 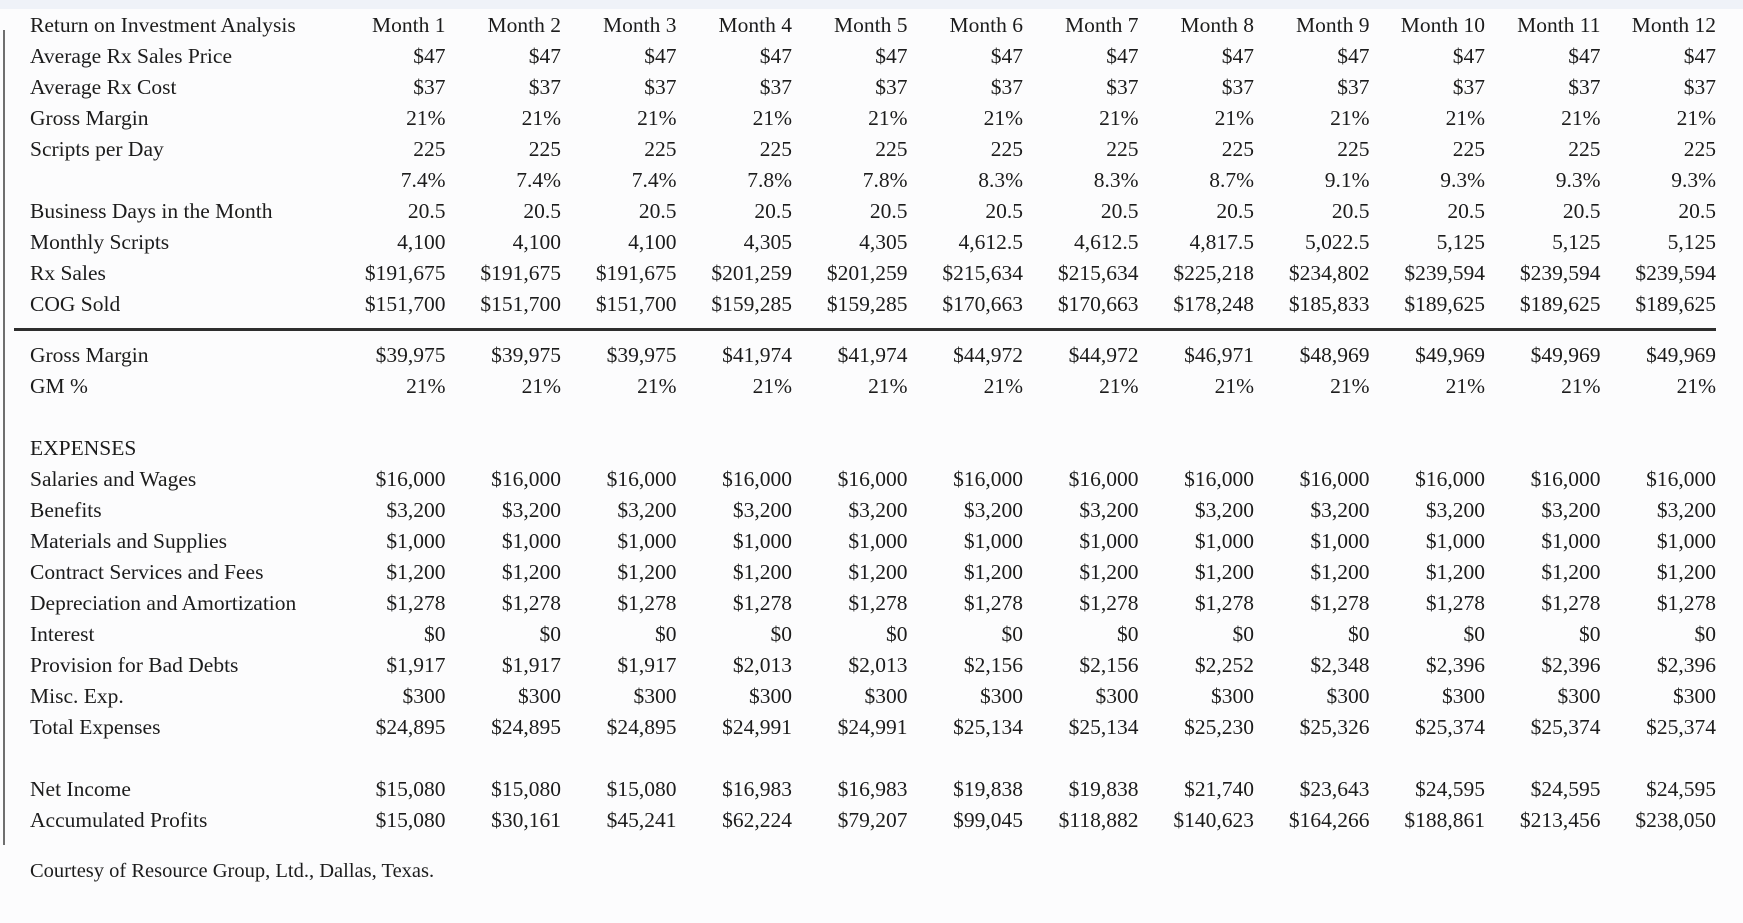 I want to click on row-label: GM %, so click(x=59, y=386).